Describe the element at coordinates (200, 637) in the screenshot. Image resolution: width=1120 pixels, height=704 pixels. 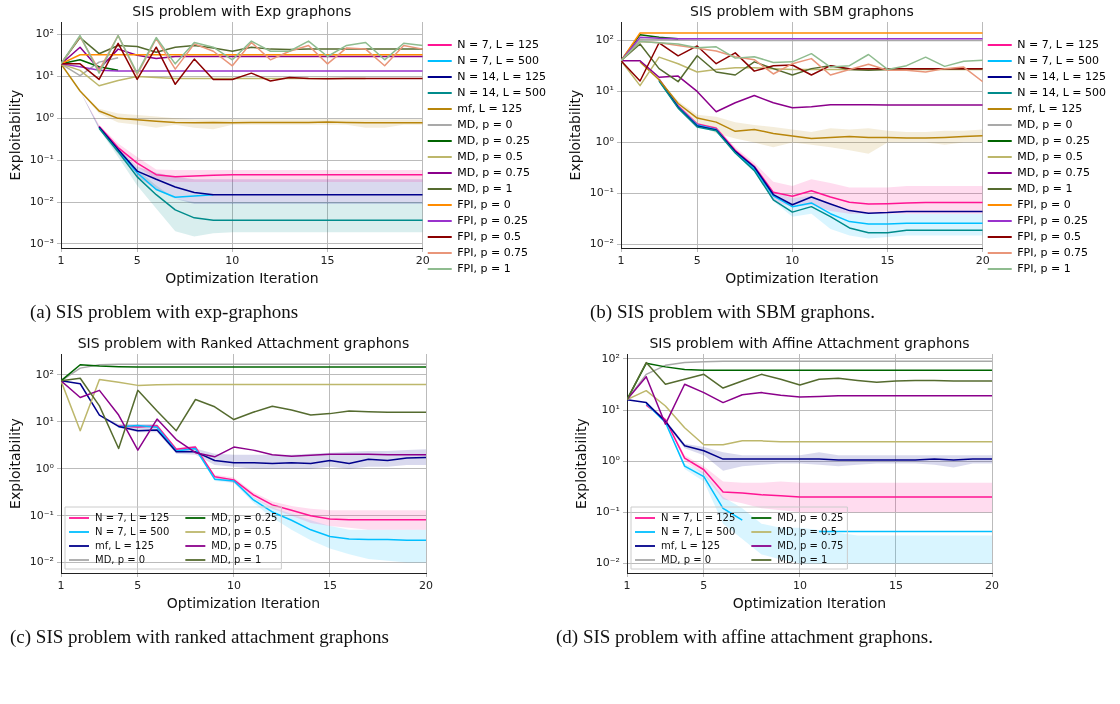
I see `text: (c) SIS problem with ranked attachment graphons` at that location.